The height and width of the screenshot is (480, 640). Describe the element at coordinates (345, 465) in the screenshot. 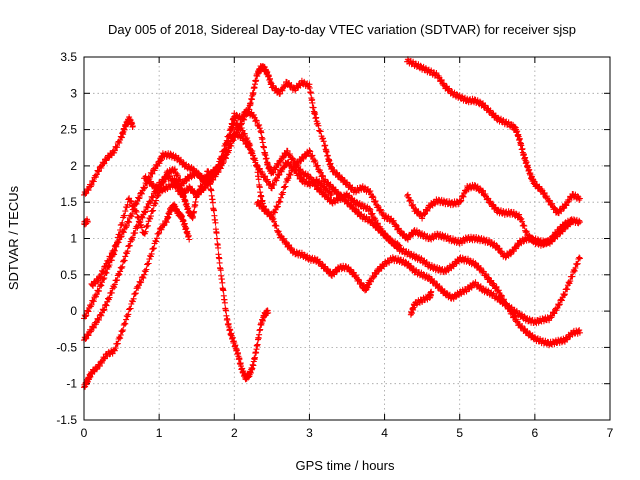

I see `x-axis-label: GPS time / hours` at that location.